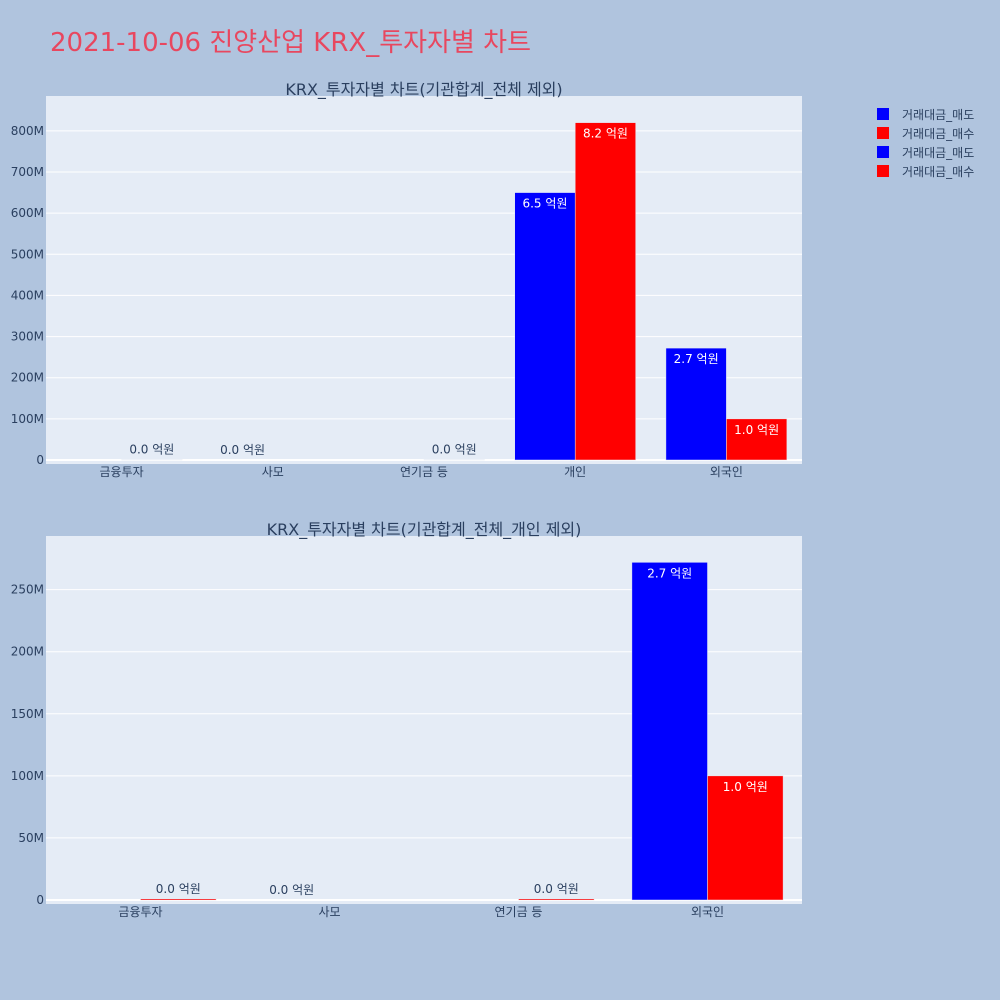  Describe the element at coordinates (27, 131) in the screenshot. I see `y-tick-label: 800M` at that location.